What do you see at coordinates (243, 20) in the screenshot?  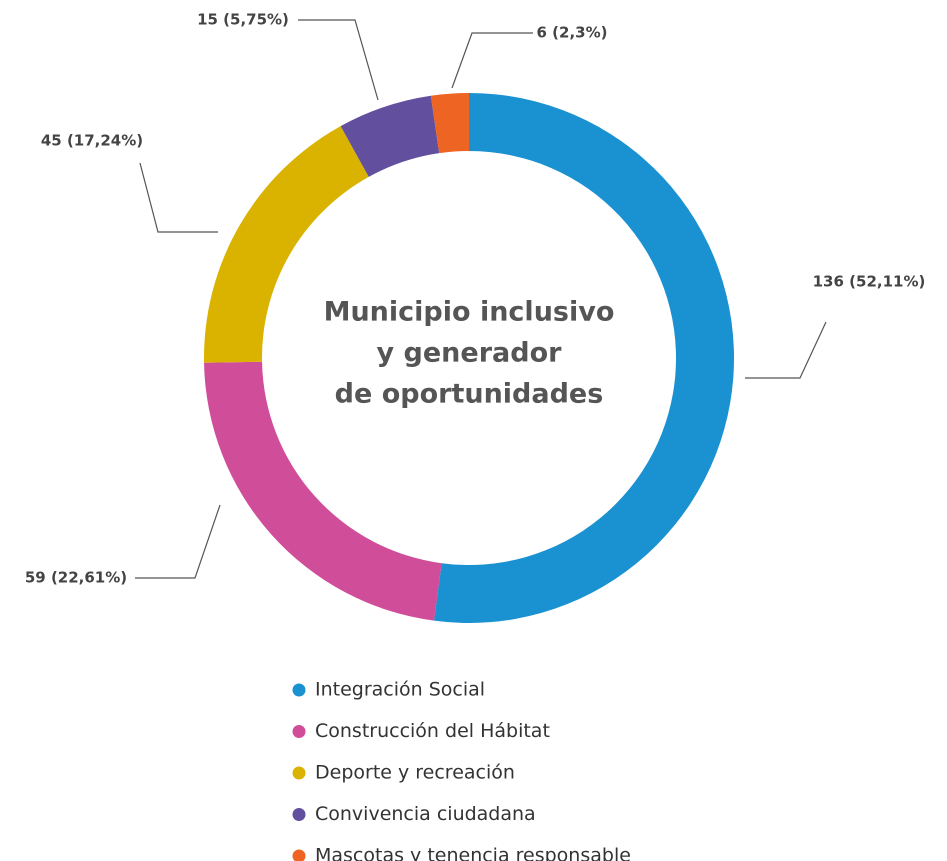 I see `data-label: 15 (5,75%)` at bounding box center [243, 20].